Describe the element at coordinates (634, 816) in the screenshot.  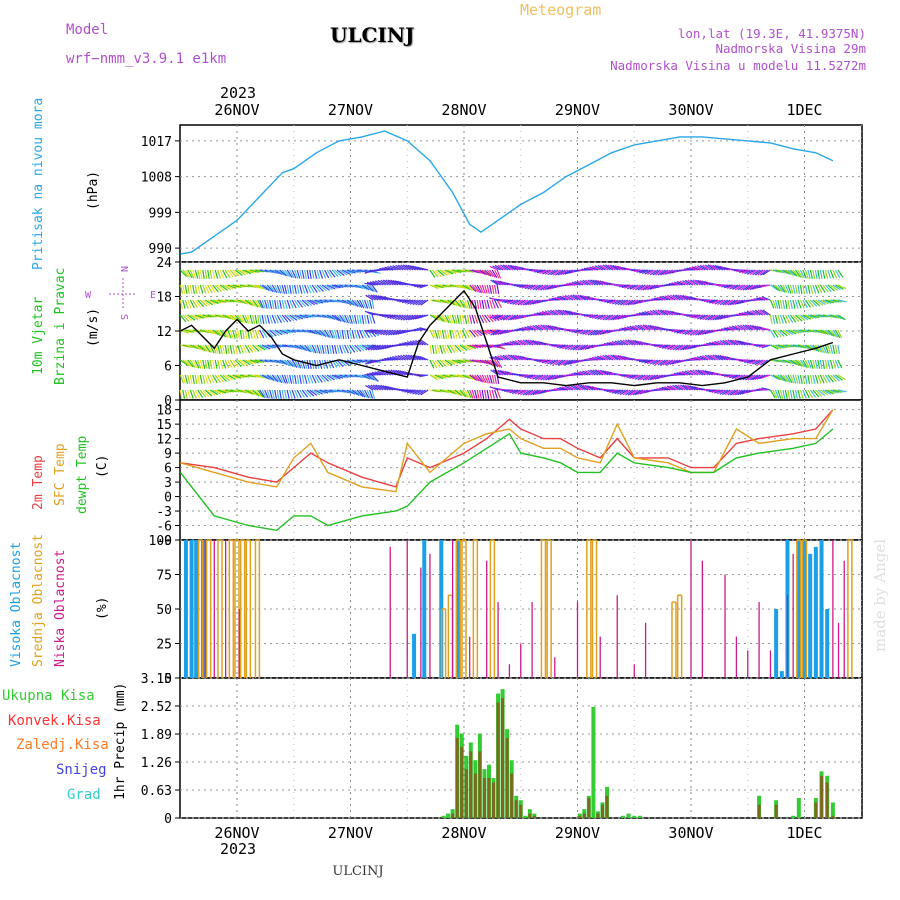
I see `precip-bar-total` at that location.